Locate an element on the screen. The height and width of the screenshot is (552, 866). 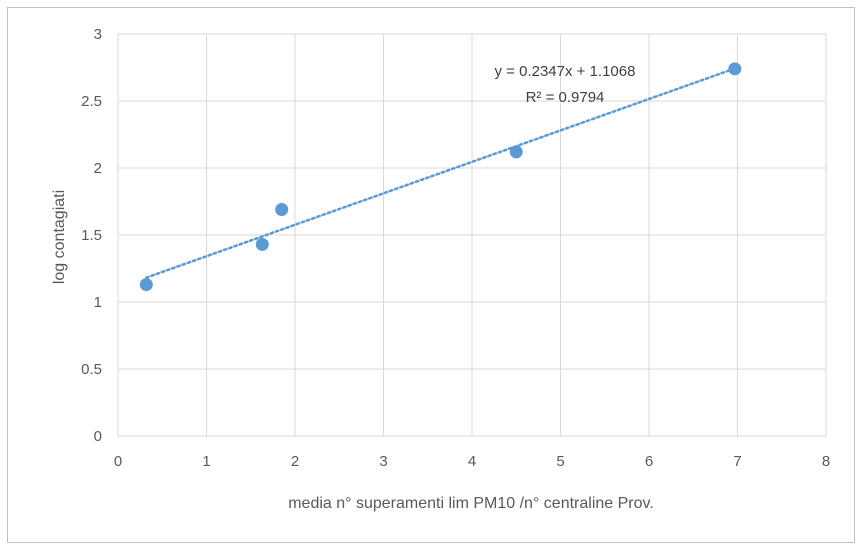
y-tick-label: 1.5 is located at coordinates (91, 235).